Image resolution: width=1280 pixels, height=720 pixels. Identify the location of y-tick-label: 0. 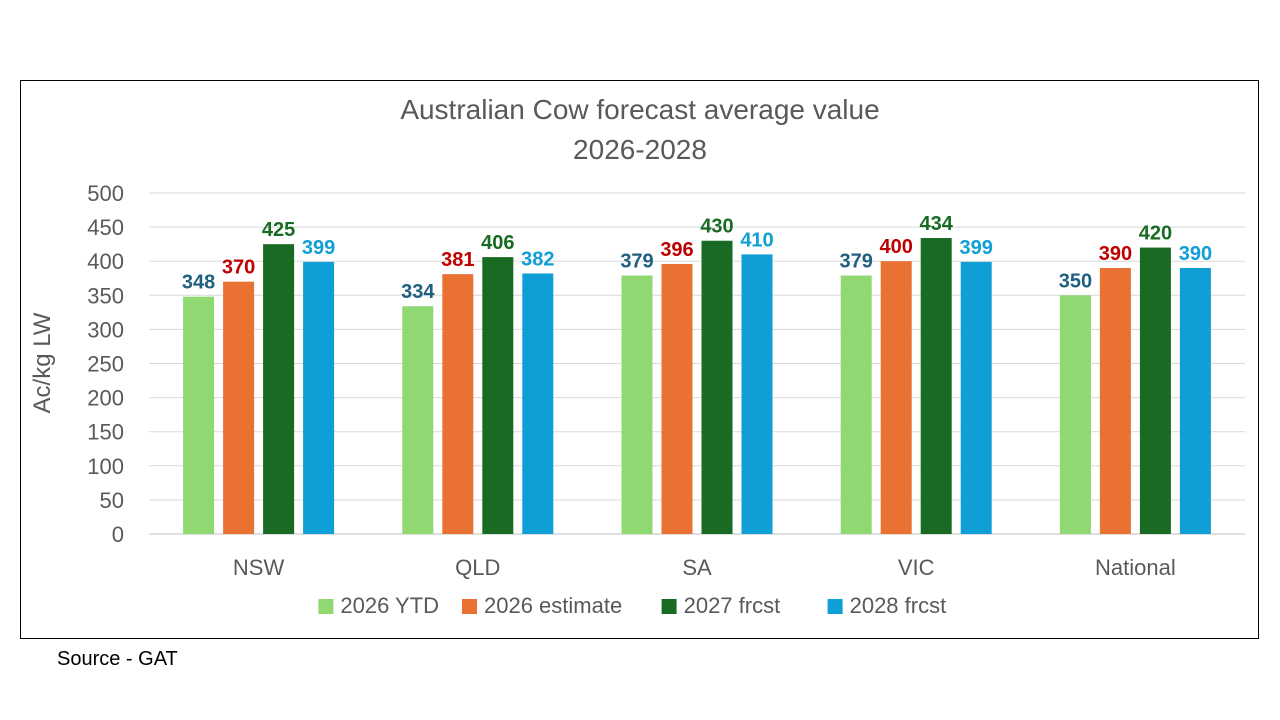
(118, 534).